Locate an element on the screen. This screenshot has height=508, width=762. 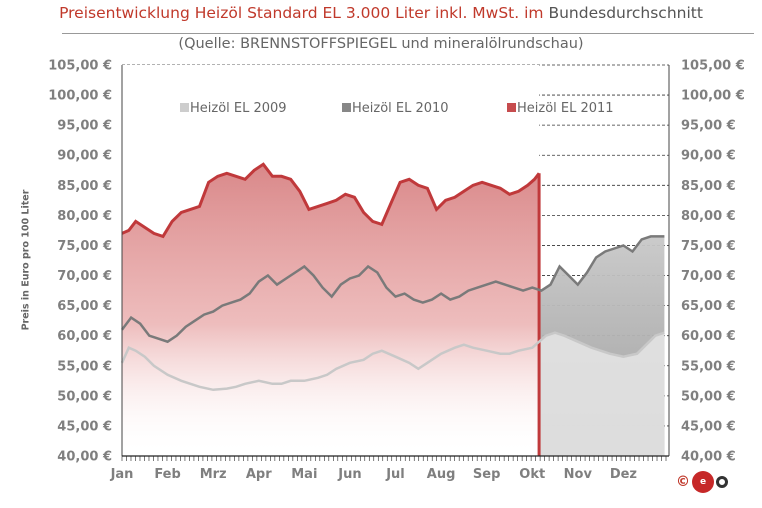
brand-logo: © e is located at coordinates (702, 482).